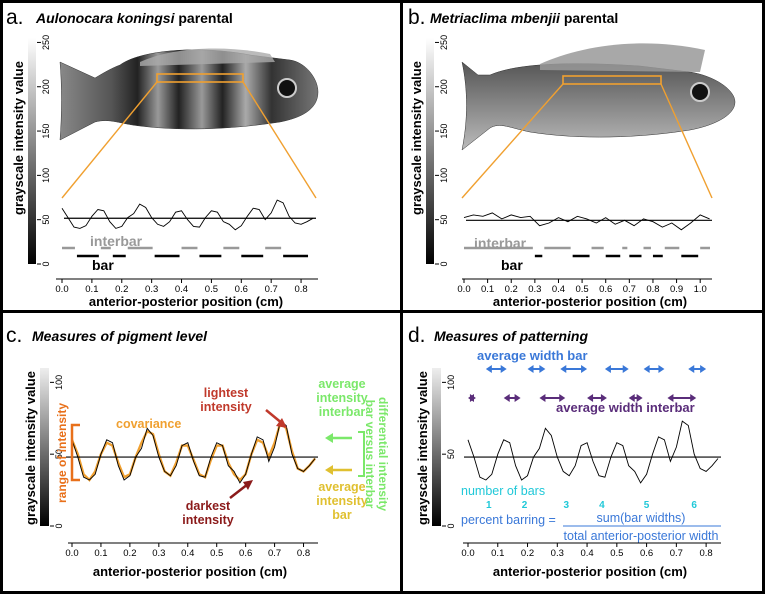 This screenshot has width=765, height=594. I want to click on bar-number: 1, so click(489, 505).